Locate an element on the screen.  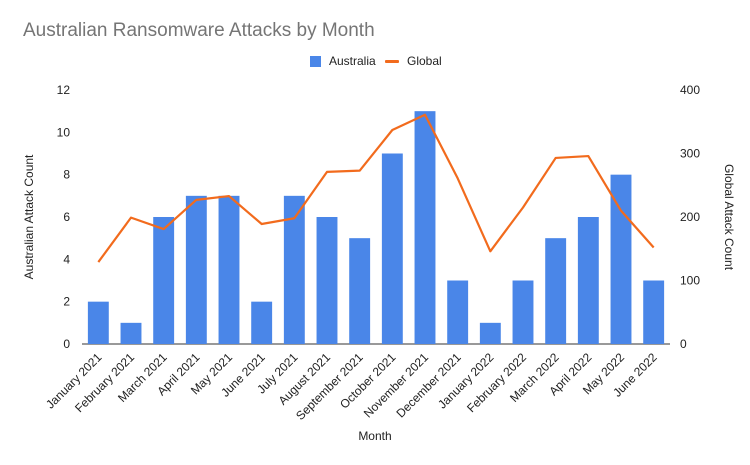
y2-tick-label-0: 0 is located at coordinates (683, 344).